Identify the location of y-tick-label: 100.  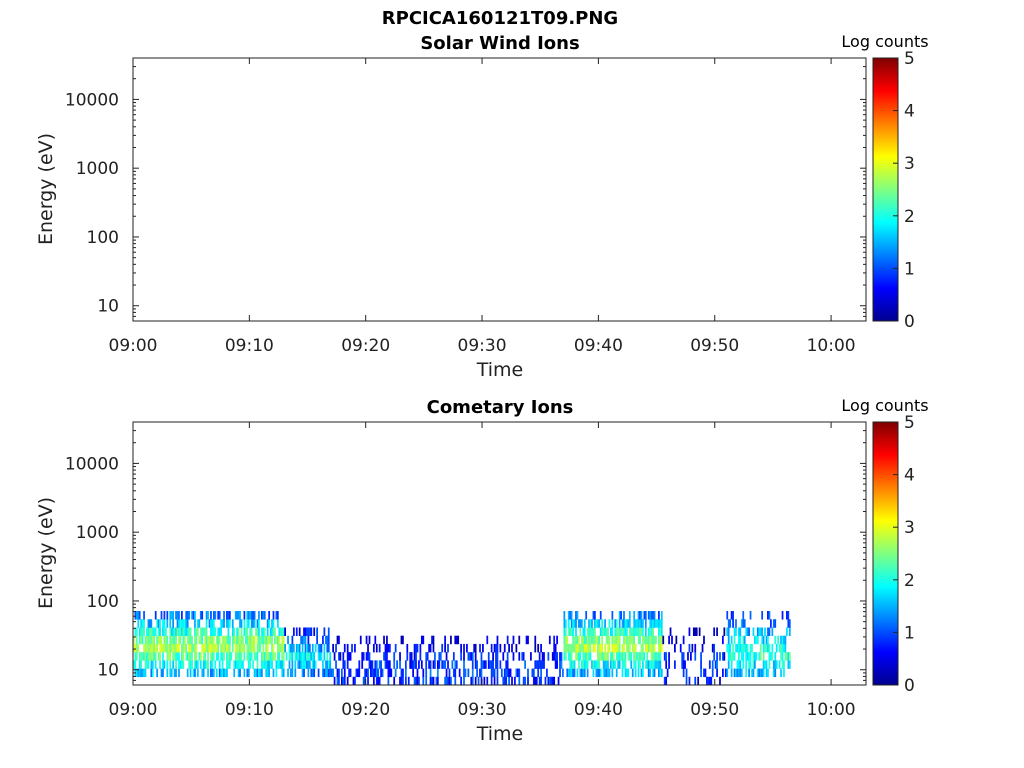
(103, 238).